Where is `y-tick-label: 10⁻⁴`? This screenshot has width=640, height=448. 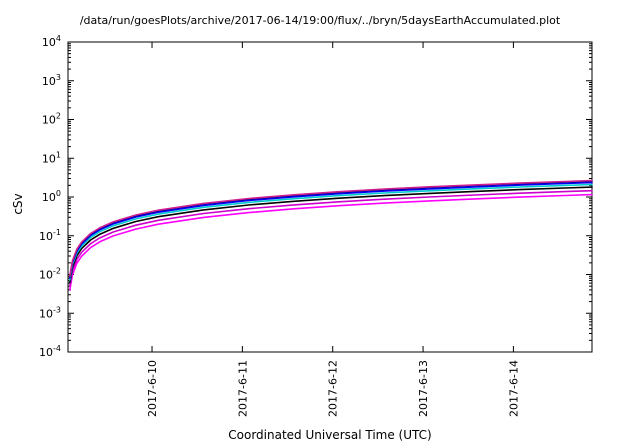 y-tick-label: 10⁻⁴ is located at coordinates (50, 351).